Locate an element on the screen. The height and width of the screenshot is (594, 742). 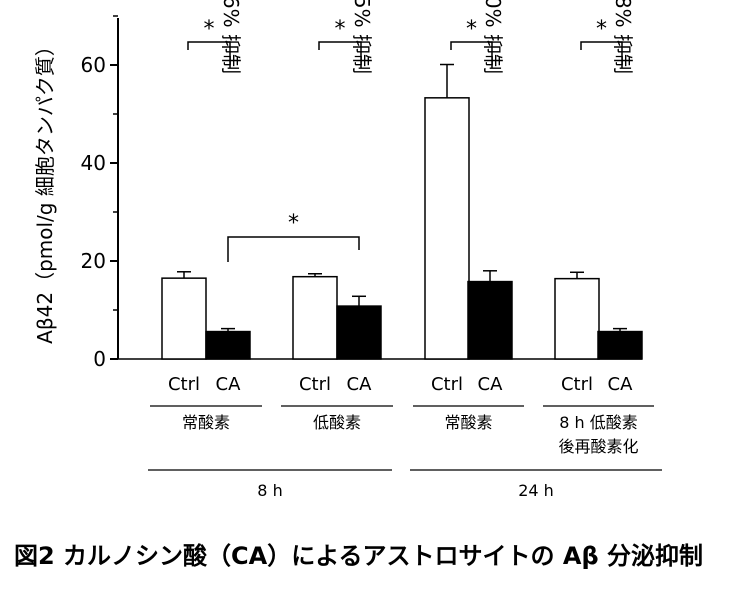
bar-2-ca is located at coordinates (490, 320).